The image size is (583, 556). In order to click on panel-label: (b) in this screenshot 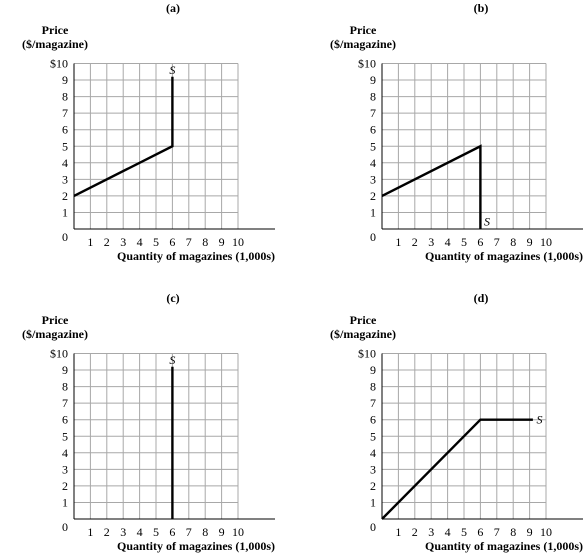, I will do `click(481, 8)`.